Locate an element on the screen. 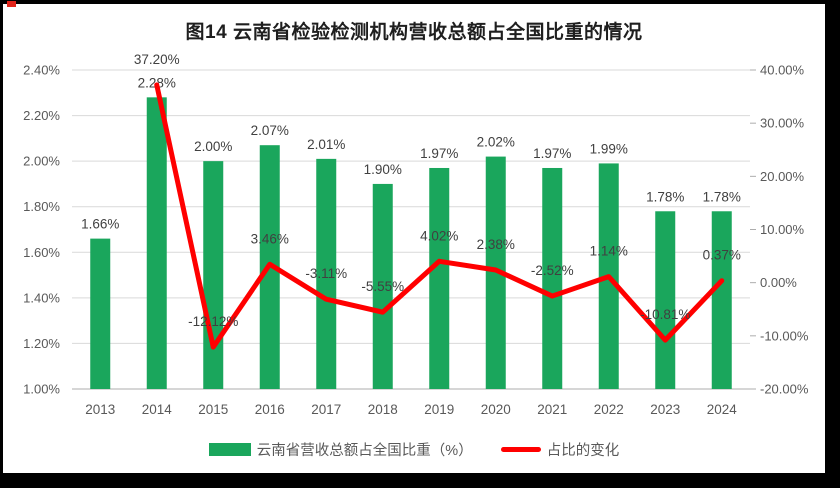 Image resolution: width=840 pixels, height=488 pixels. bar-data-label: 2.07% is located at coordinates (270, 130).